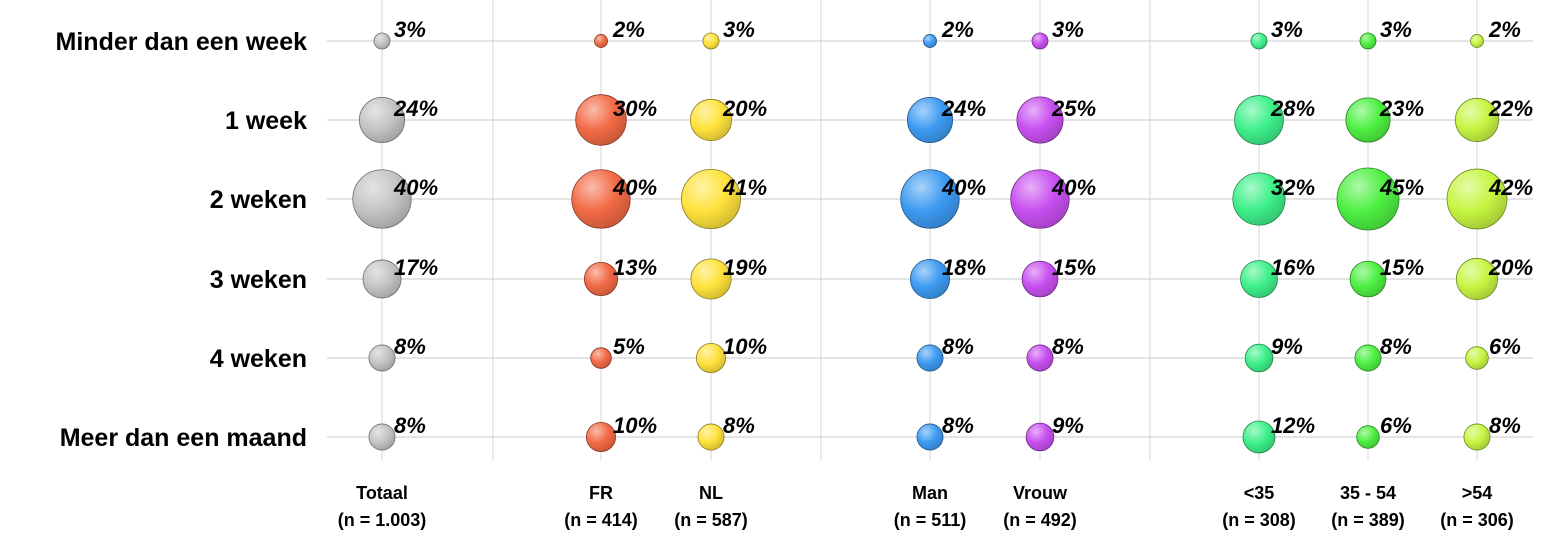 The image size is (1548, 542). Describe the element at coordinates (1368, 493) in the screenshot. I see `column-label: 35 - 54` at that location.